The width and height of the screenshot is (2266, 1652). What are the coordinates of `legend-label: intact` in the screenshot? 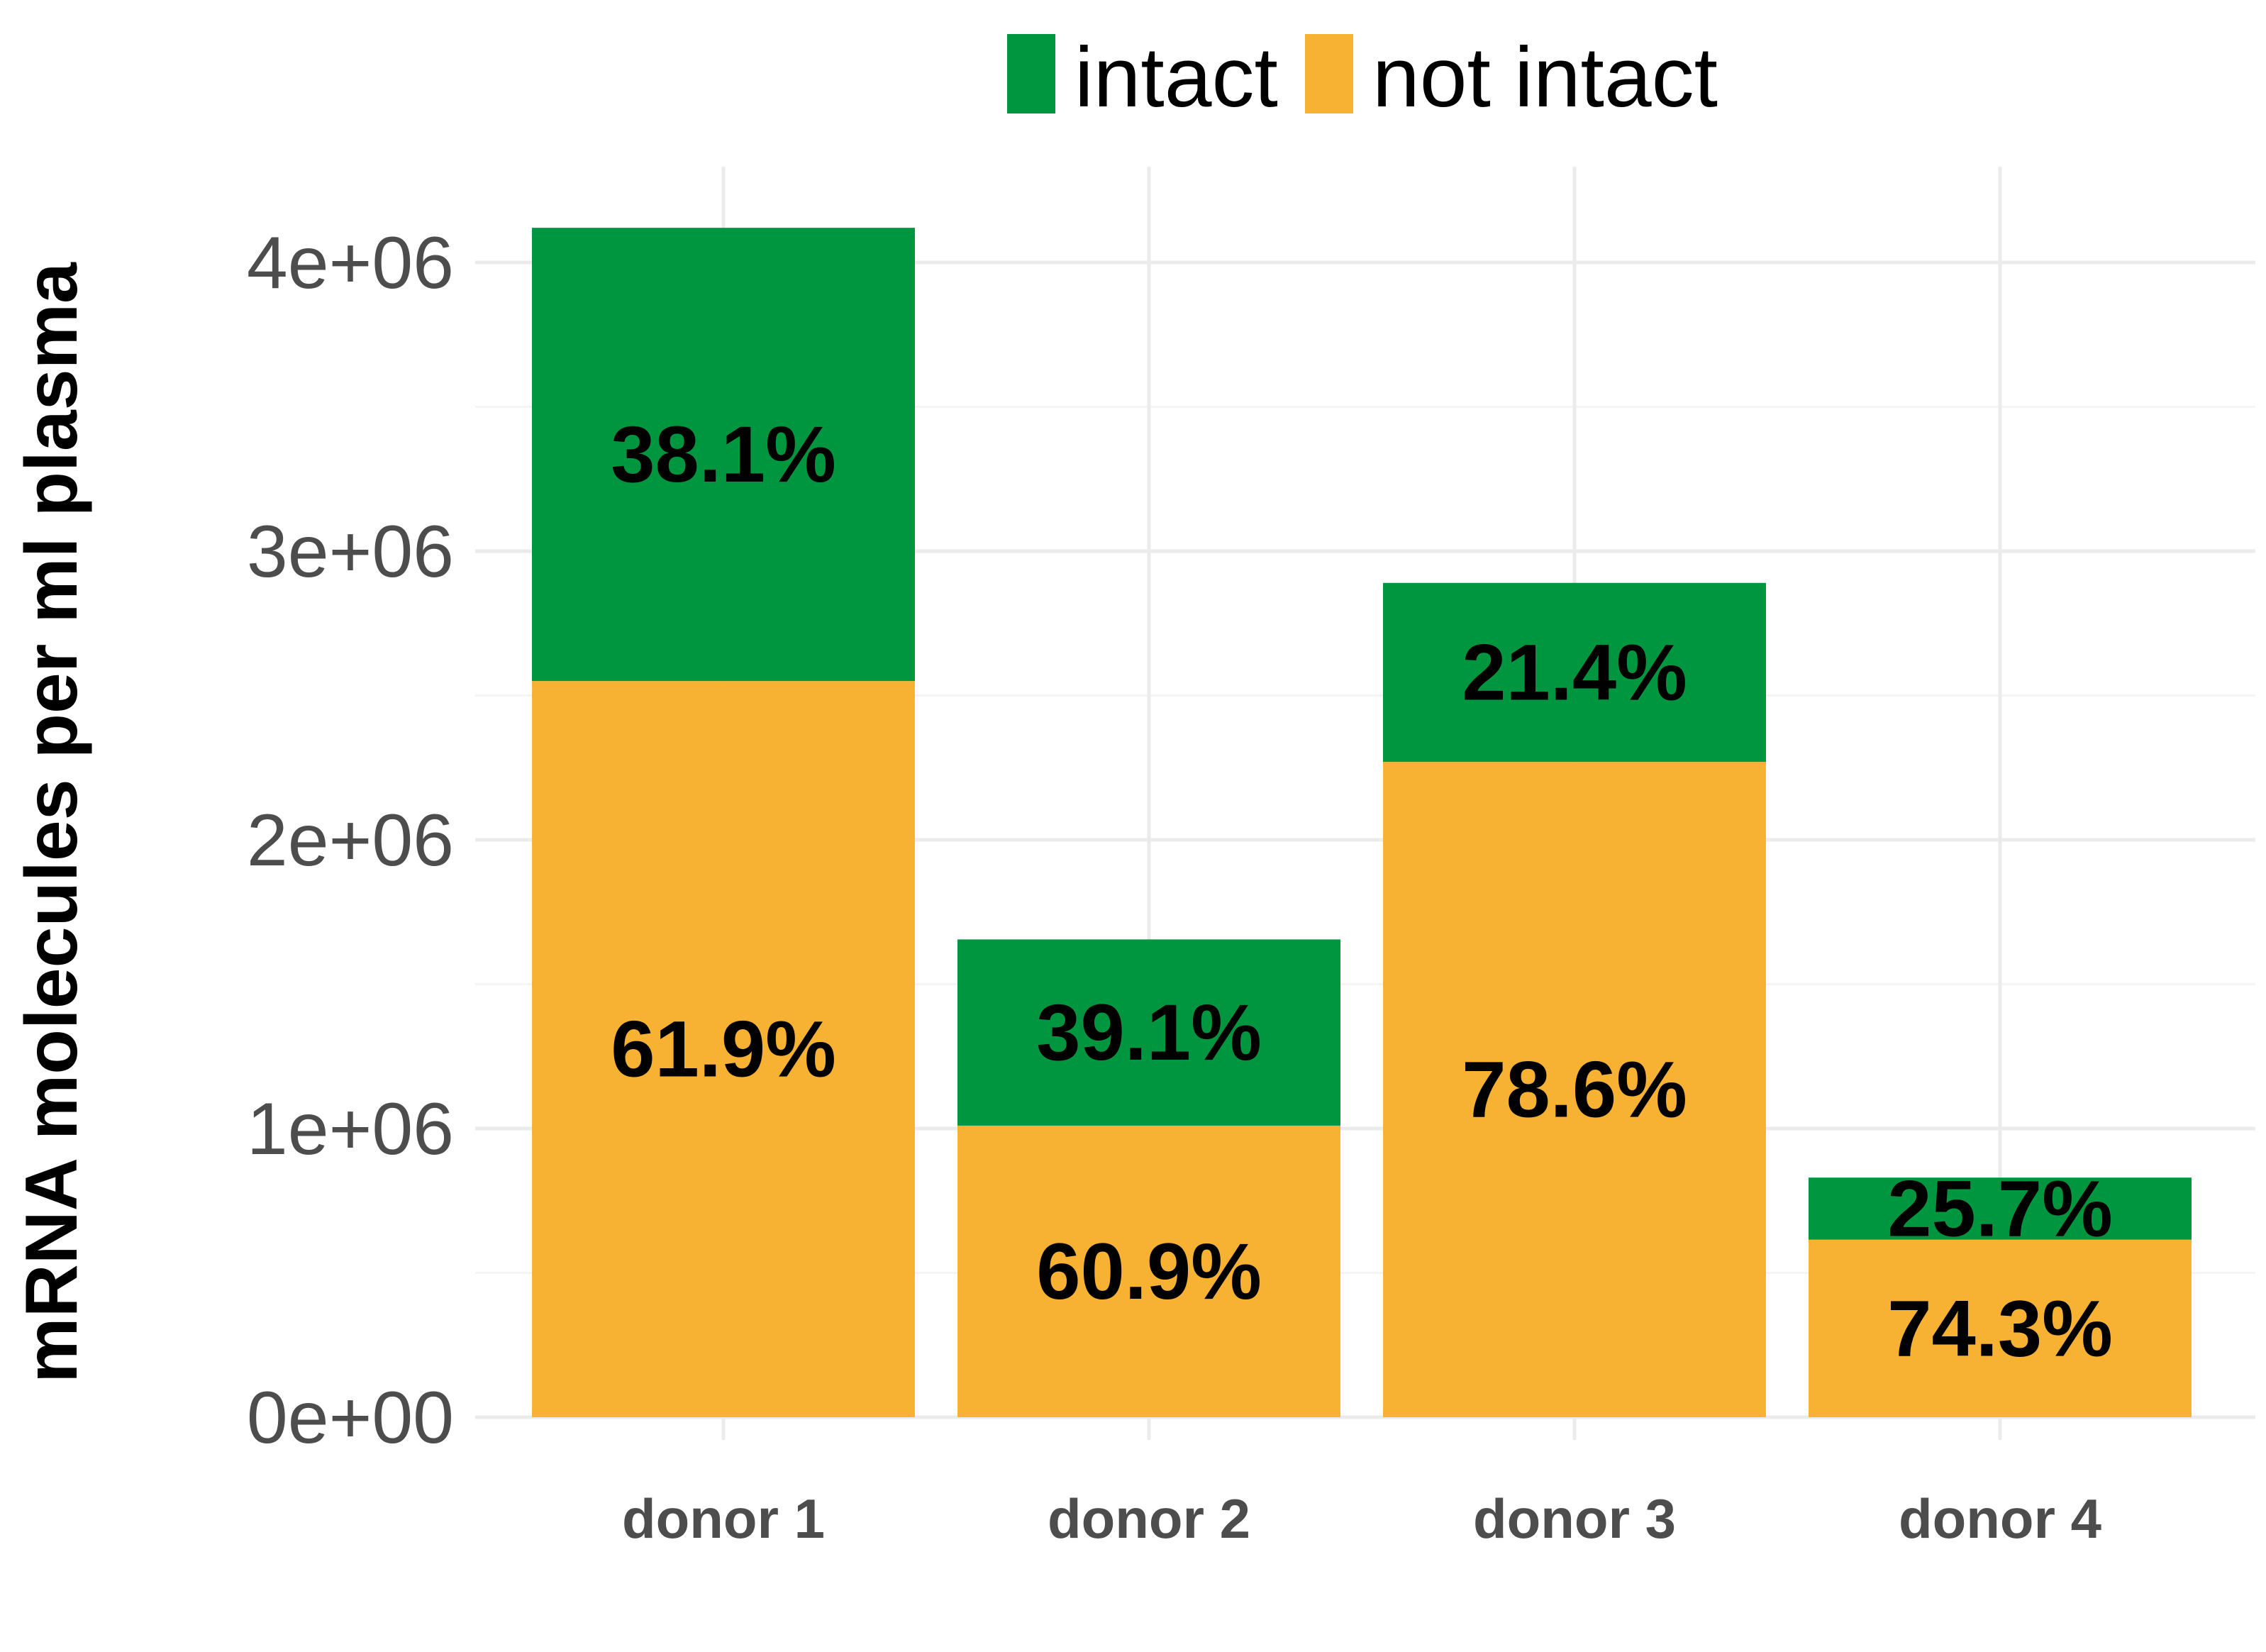 It's located at (1176, 77).